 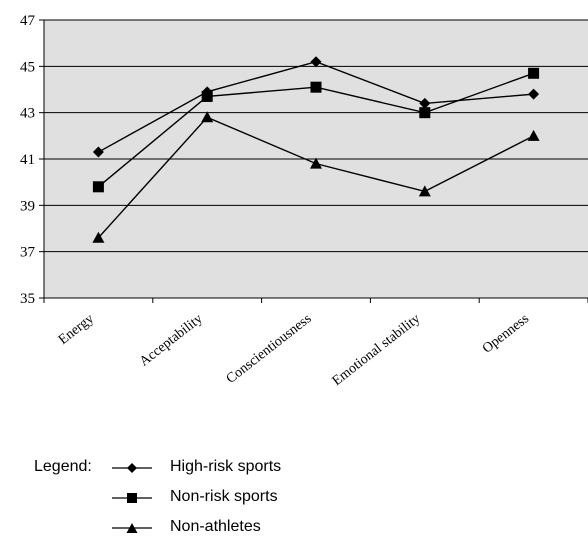 What do you see at coordinates (226, 466) in the screenshot?
I see `legend-label: High-risk sports` at bounding box center [226, 466].